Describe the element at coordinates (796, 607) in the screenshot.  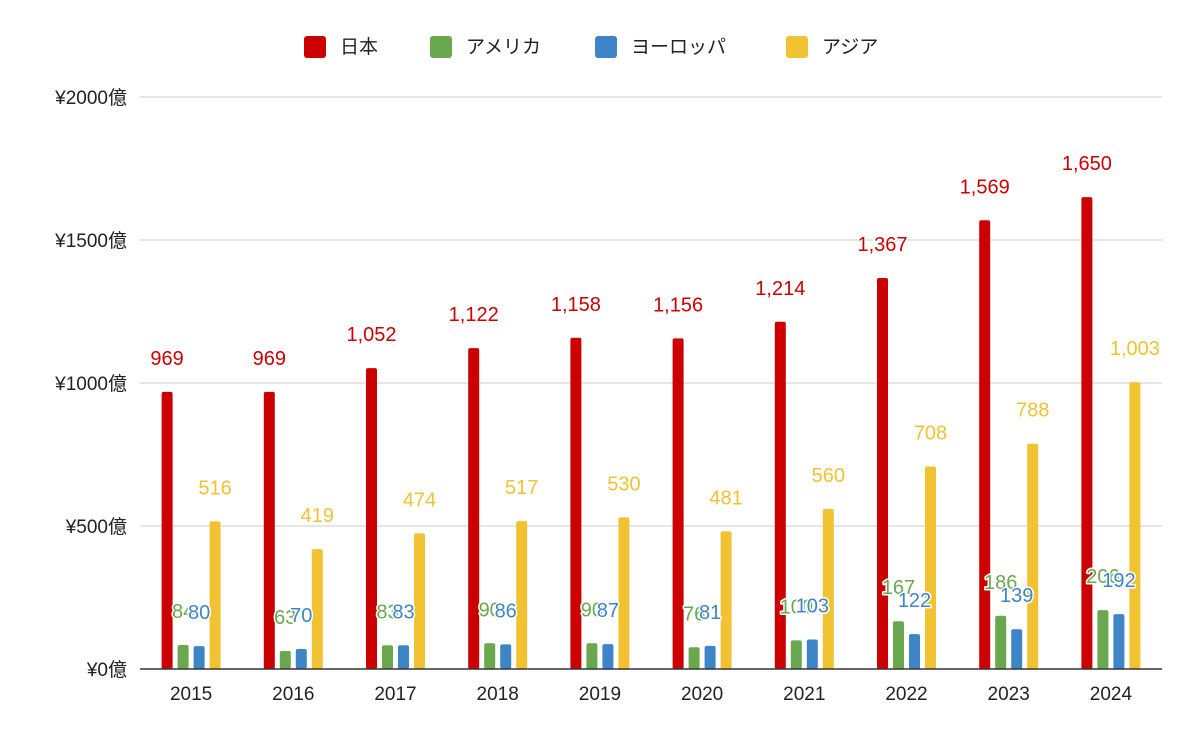
I see `data-label: 100` at that location.